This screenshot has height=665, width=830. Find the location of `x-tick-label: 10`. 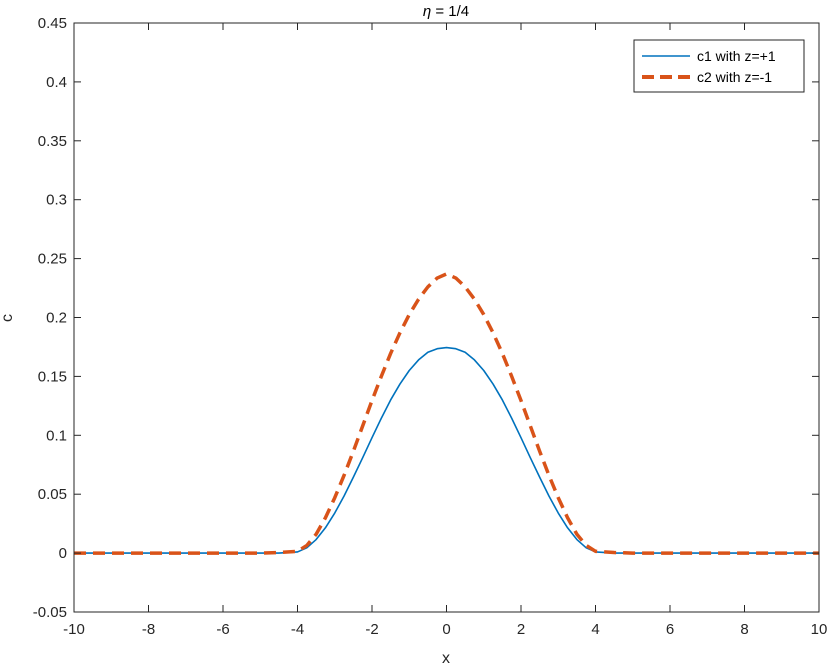

x-tick-label: 10 is located at coordinates (819, 629).